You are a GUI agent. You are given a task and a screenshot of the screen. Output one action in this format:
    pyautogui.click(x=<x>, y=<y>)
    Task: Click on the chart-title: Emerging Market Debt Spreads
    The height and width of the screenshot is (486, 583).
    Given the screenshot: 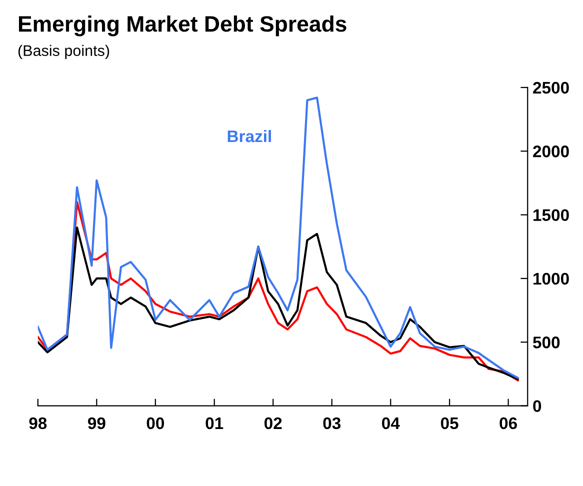 What is the action you would take?
    pyautogui.click(x=182, y=25)
    